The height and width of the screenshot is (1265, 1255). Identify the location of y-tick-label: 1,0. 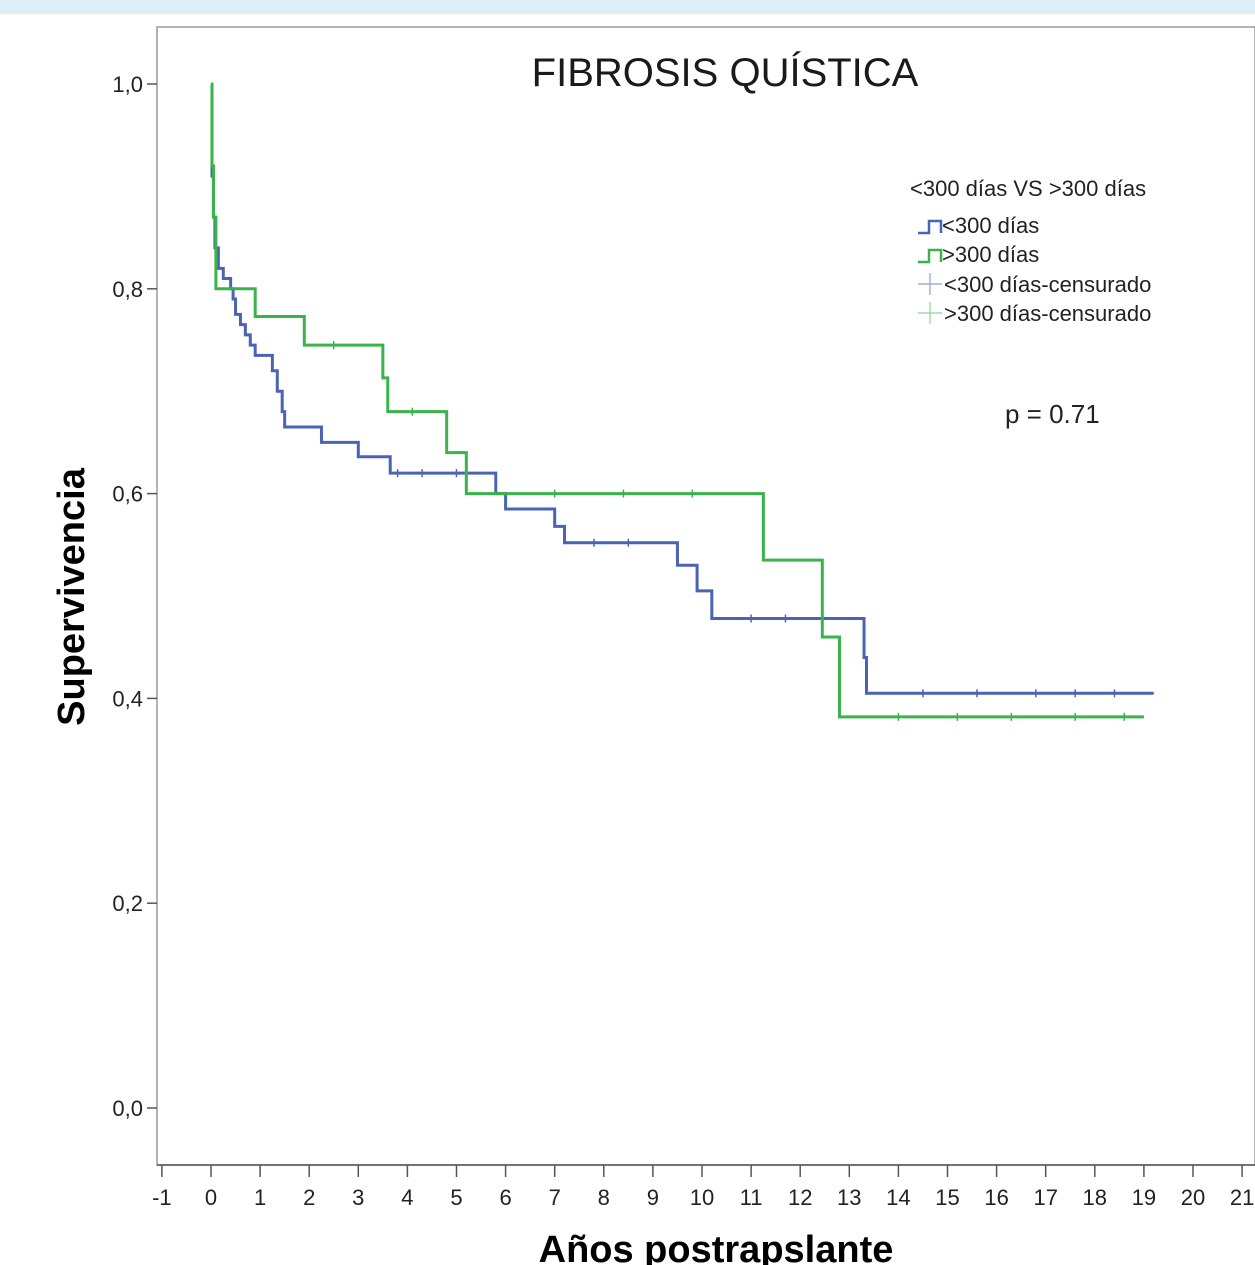
(127, 84).